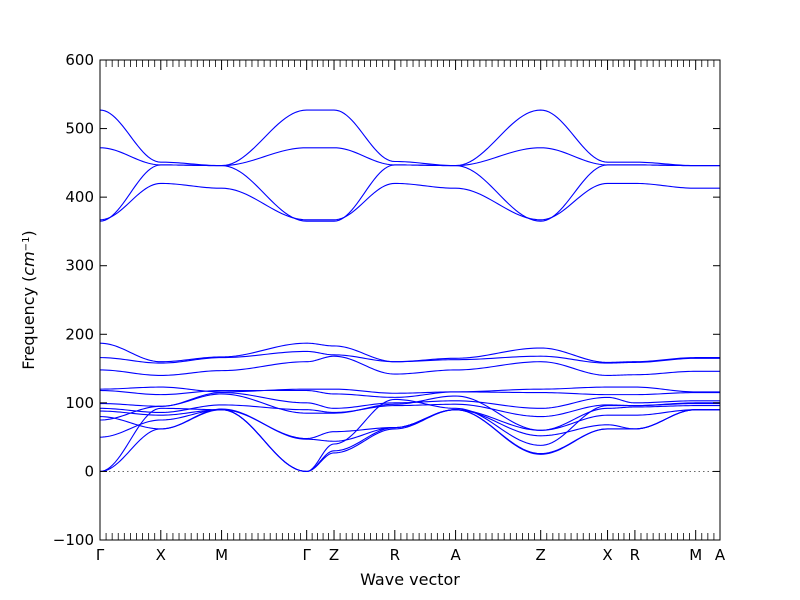 The image size is (800, 600). What do you see at coordinates (79, 197) in the screenshot?
I see `y-tick-label: 400` at bounding box center [79, 197].